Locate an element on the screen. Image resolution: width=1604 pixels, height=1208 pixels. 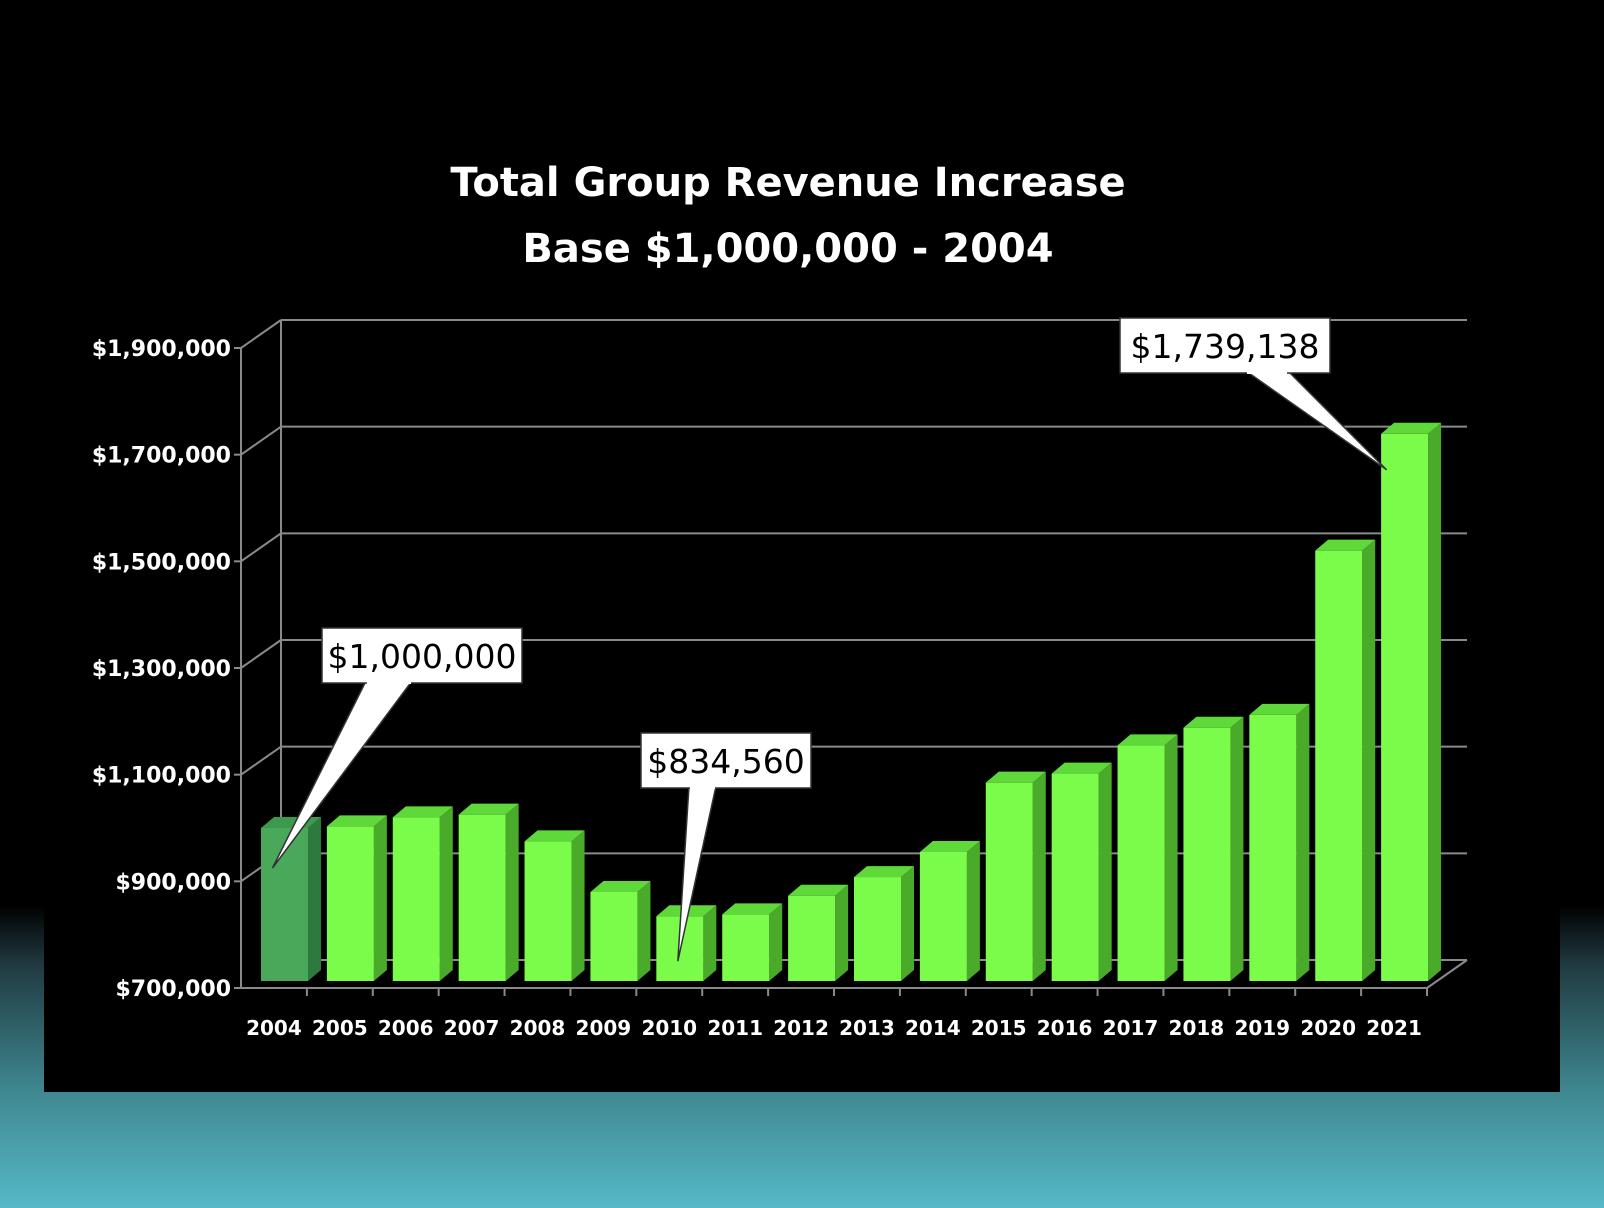
x-tick-label: 2014 is located at coordinates (933, 1028).